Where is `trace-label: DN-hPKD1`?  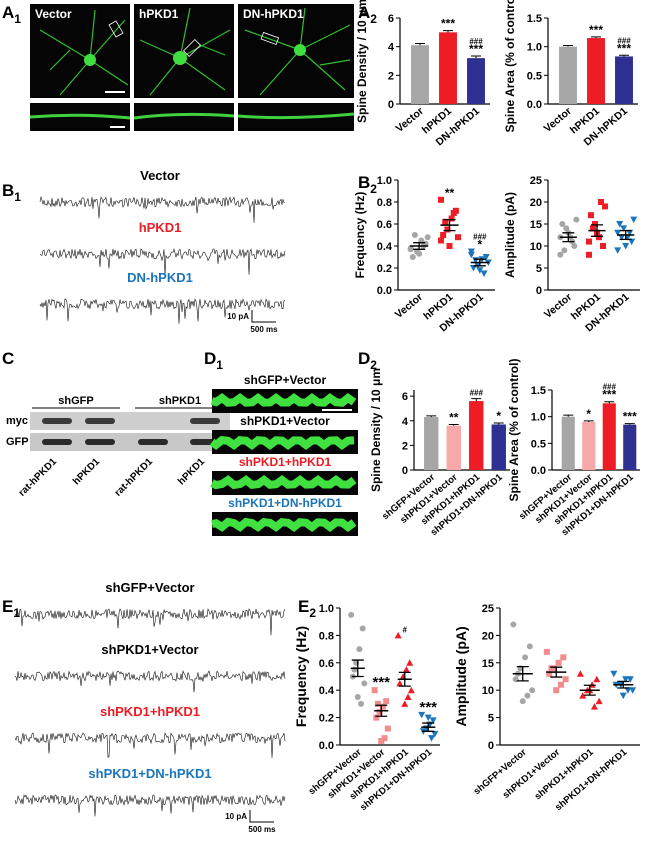
trace-label: DN-hPKD1 is located at coordinates (160, 277).